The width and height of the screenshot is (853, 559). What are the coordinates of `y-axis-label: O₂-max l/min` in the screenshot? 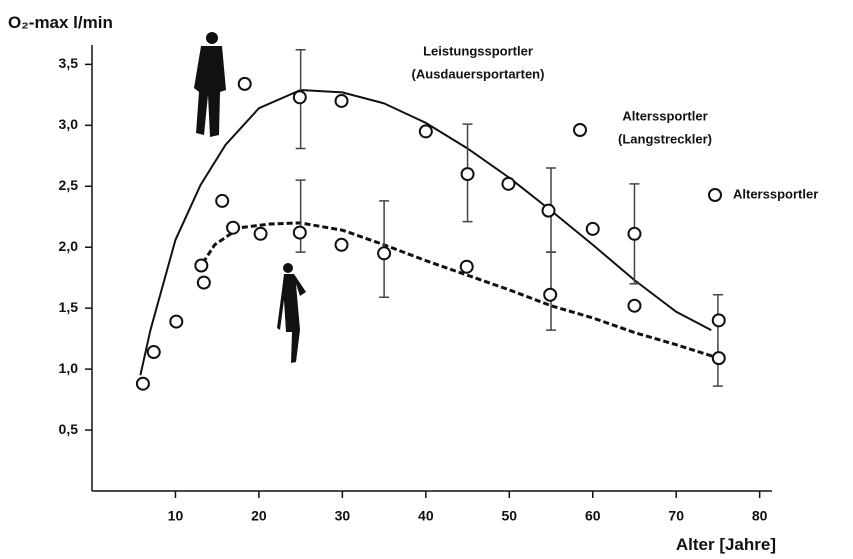 It's located at (60, 22).